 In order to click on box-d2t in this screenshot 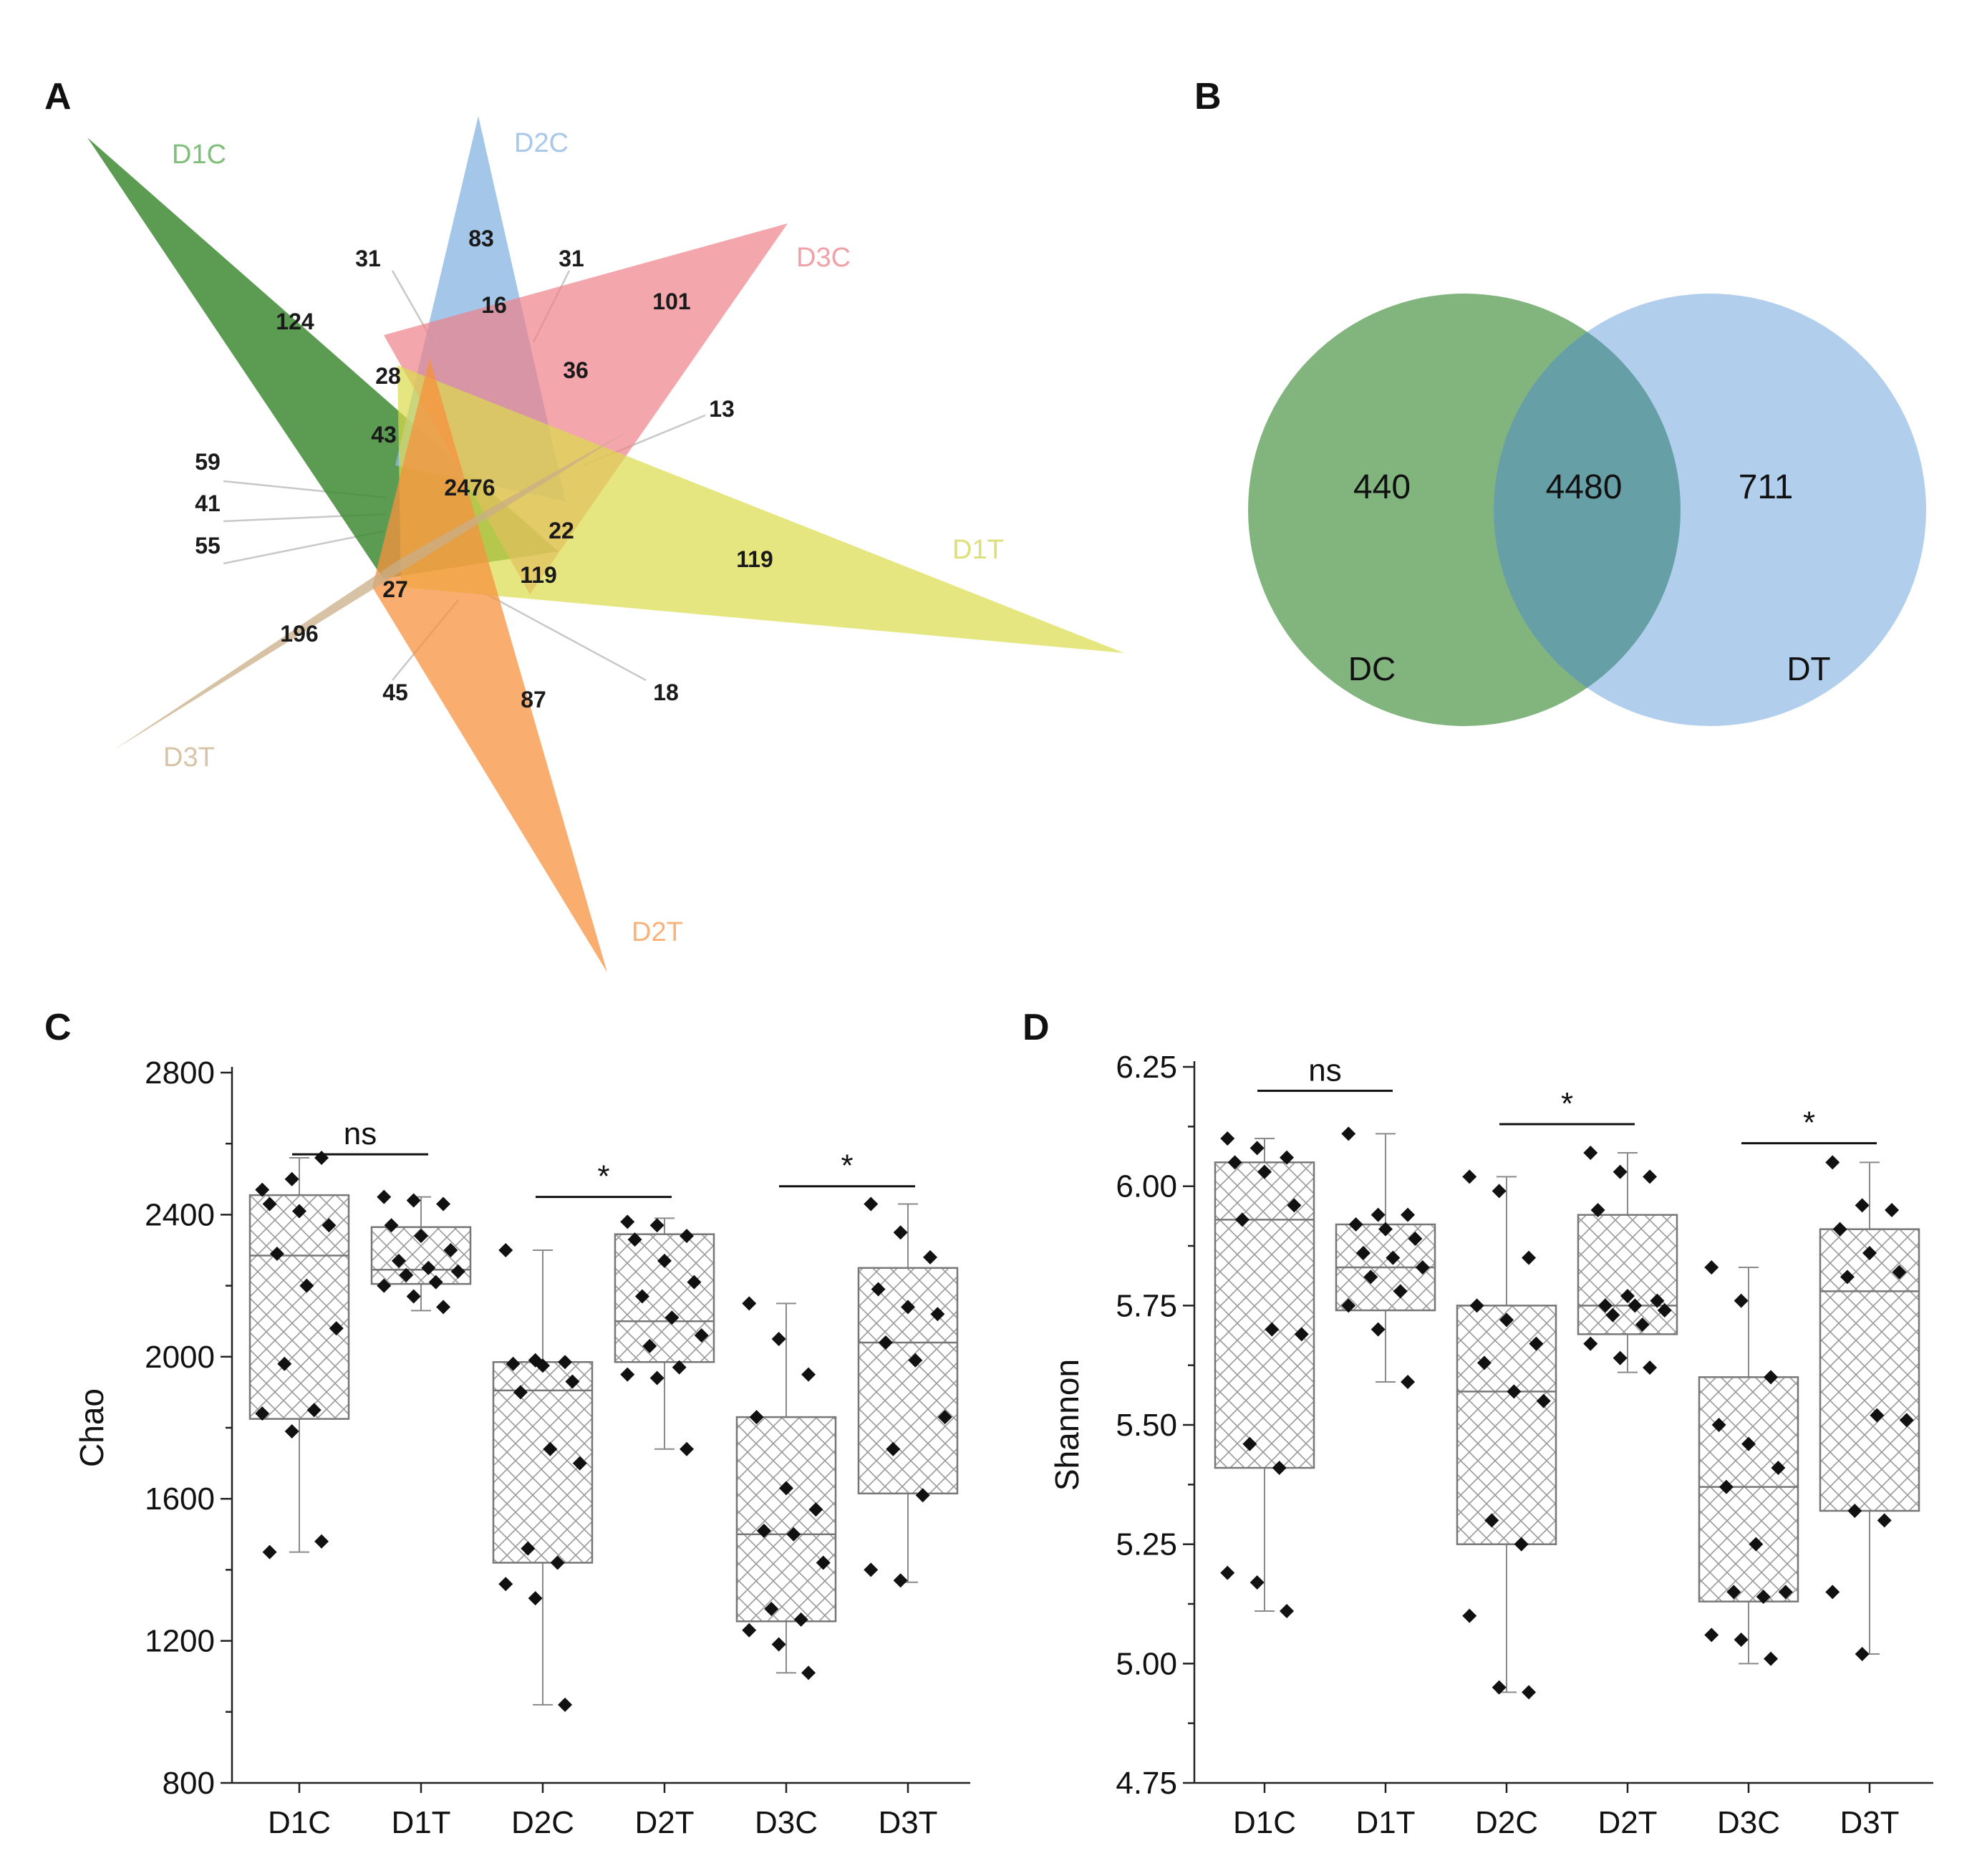, I will do `click(664, 1335)`.